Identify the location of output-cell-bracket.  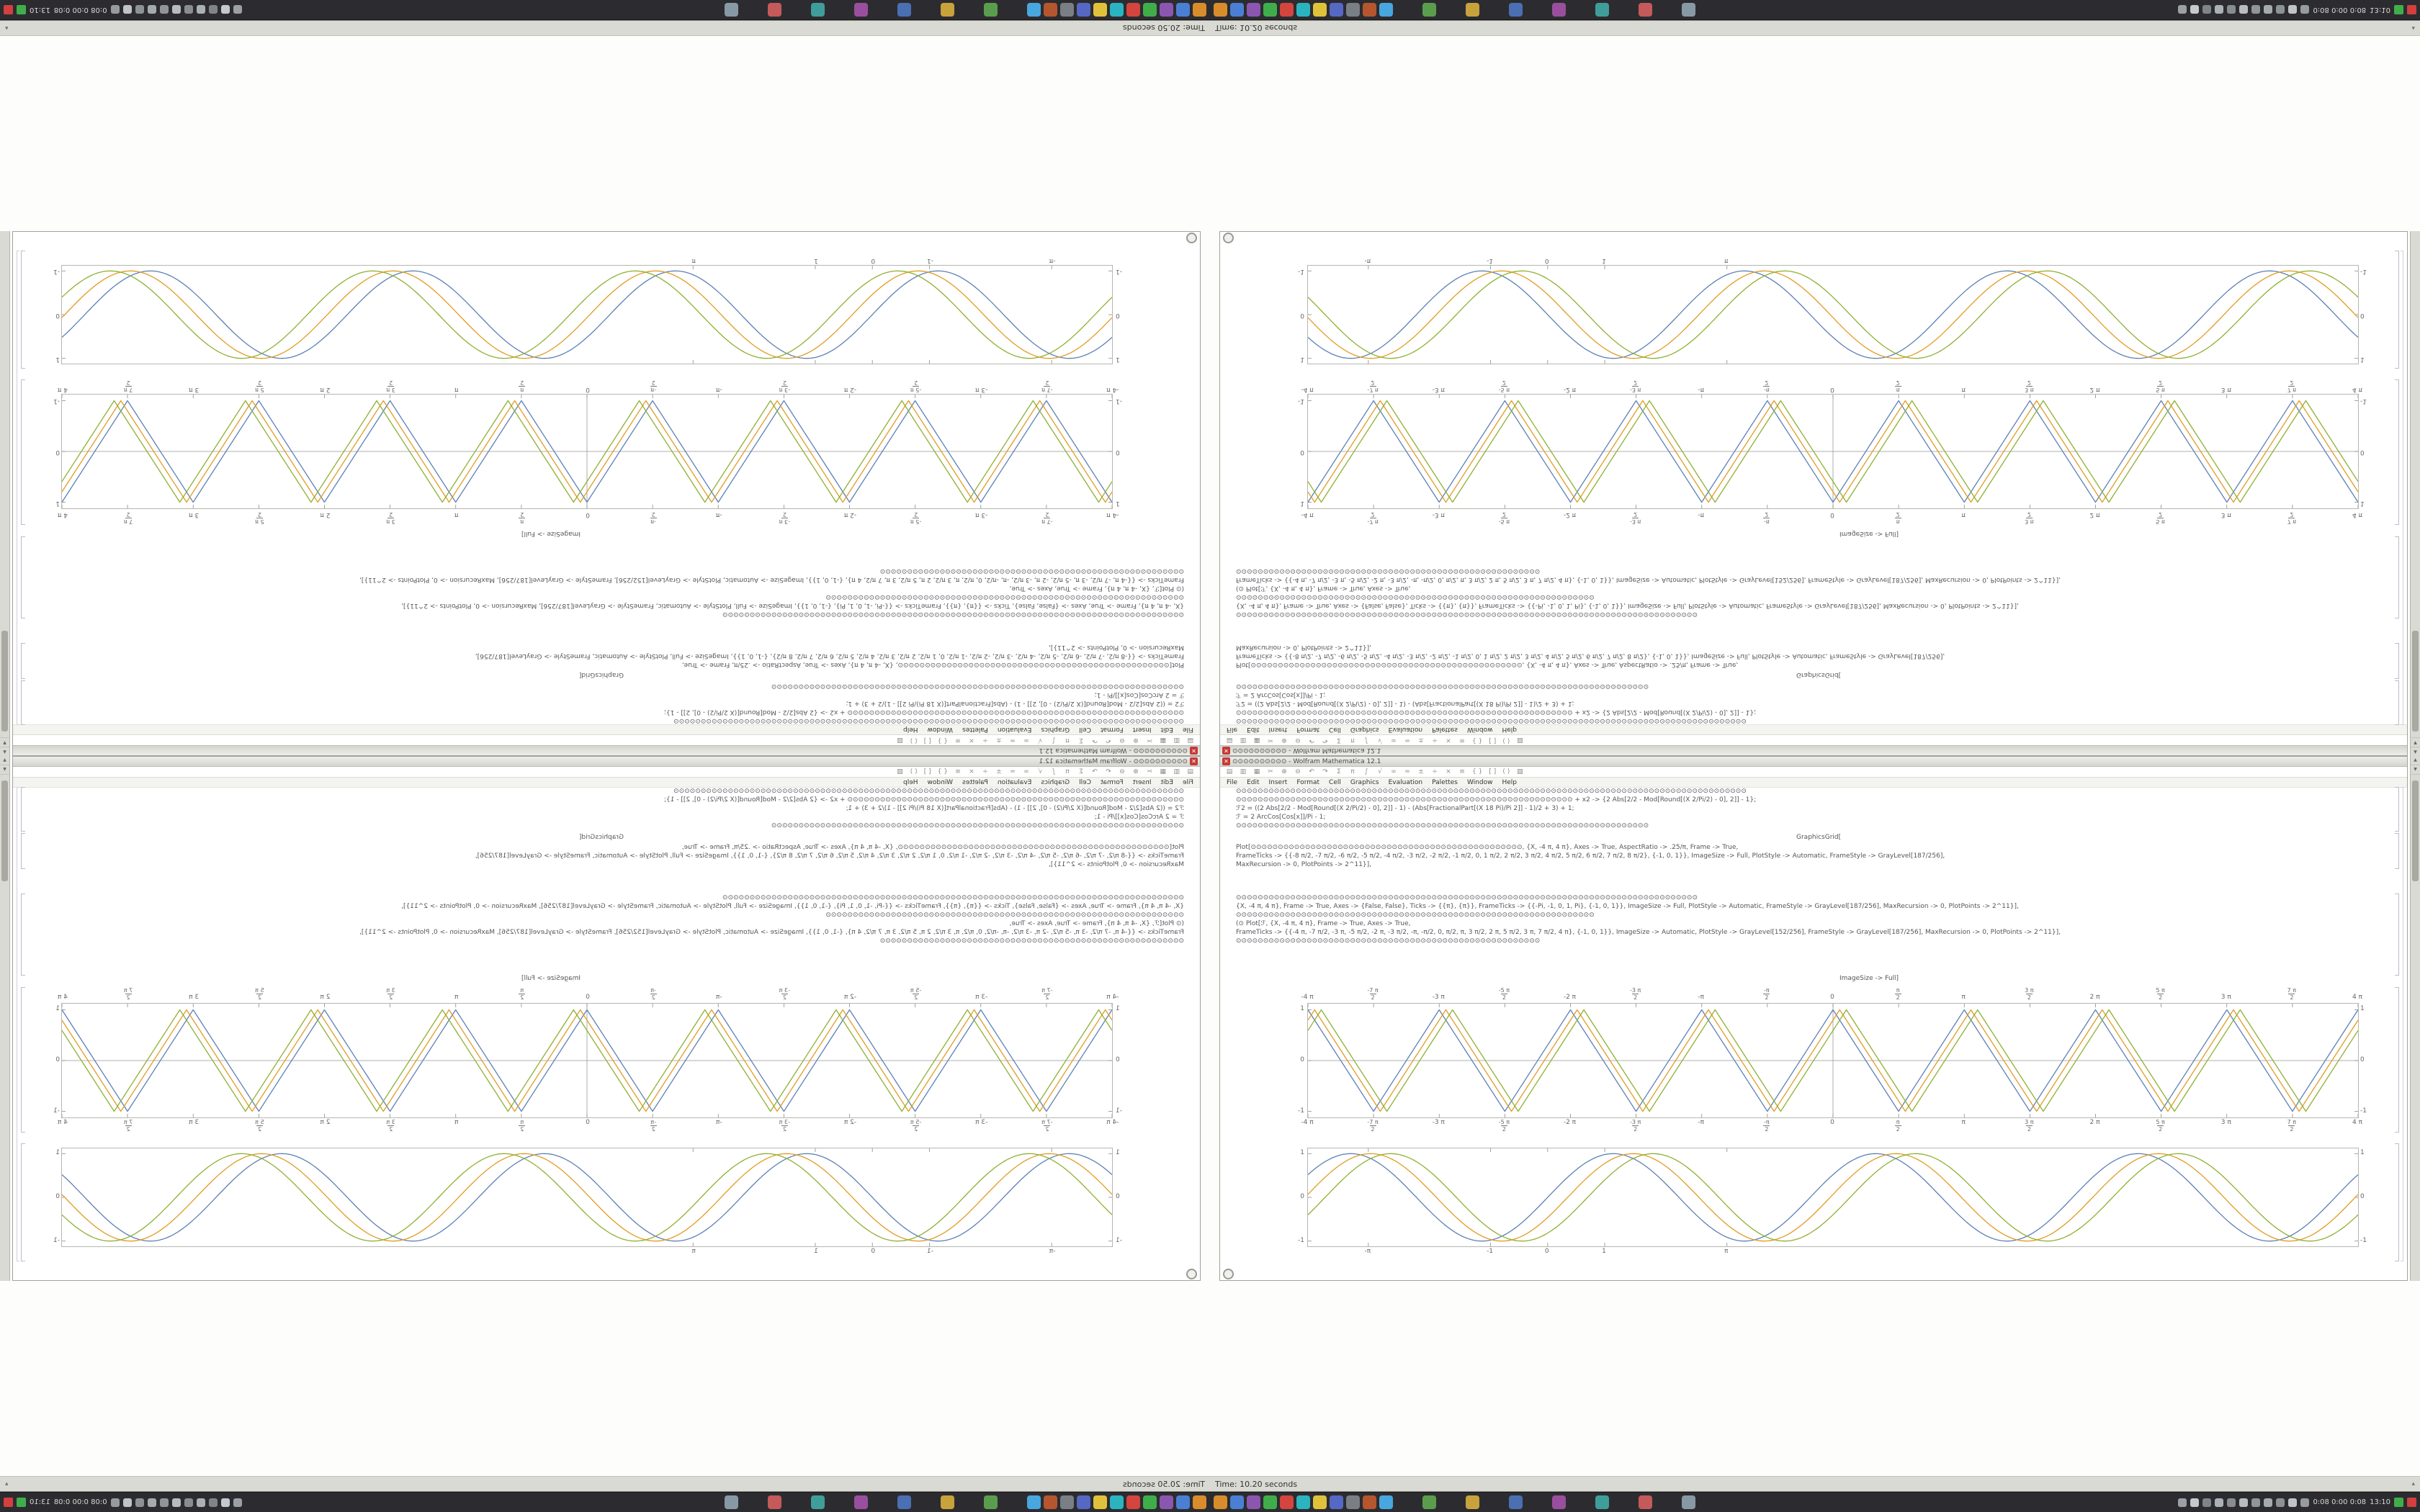
(23, 1060).